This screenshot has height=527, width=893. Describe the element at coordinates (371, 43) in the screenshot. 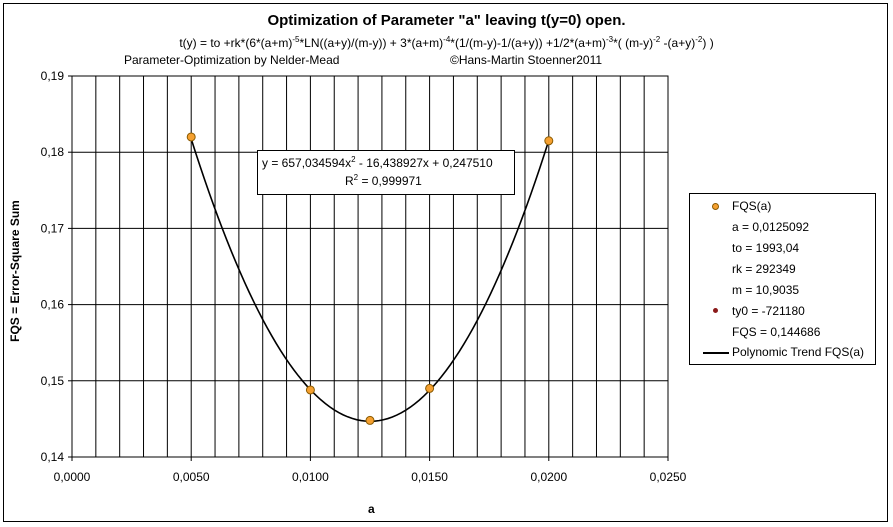

I see `formula-part-2: *LN((a+y)/(m-y)) + 3*(a+m)` at that location.